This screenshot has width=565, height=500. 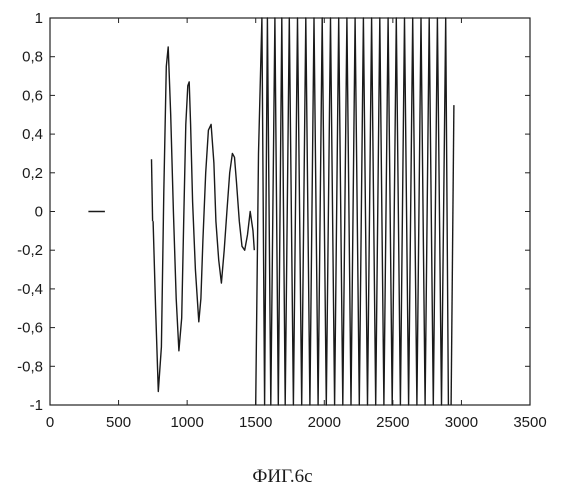 What do you see at coordinates (461, 422) in the screenshot?
I see `x-tick-label: 3000` at bounding box center [461, 422].